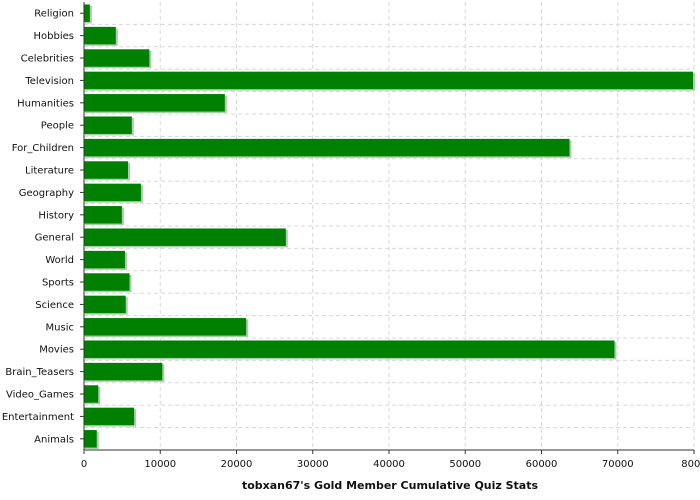  I want to click on category-label: Television, so click(49, 81).